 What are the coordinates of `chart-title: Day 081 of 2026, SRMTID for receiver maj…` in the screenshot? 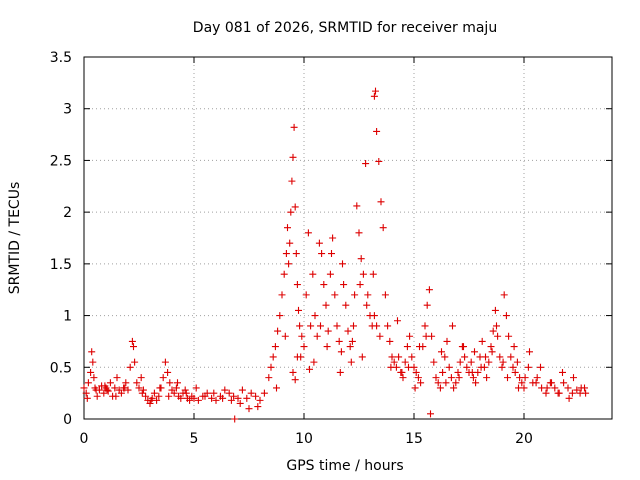 It's located at (345, 28).